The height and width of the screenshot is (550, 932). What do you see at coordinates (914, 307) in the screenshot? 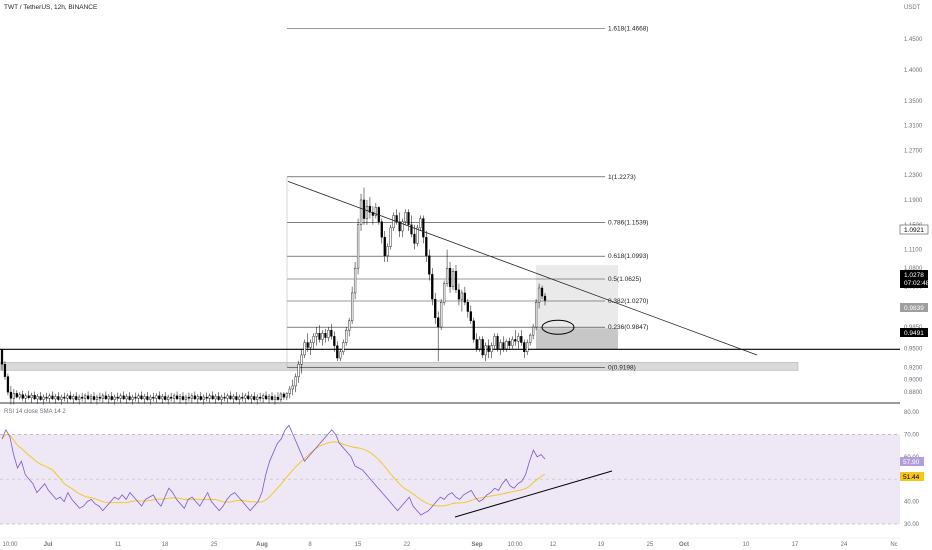
I see `badge-0-9839: 0.9839` at bounding box center [914, 307].